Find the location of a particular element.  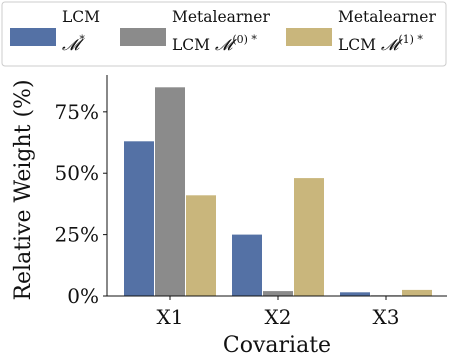

legend-entry-metalearner-m1: Metalearner LCM 𝓜(1) * is located at coordinates (361, 31).